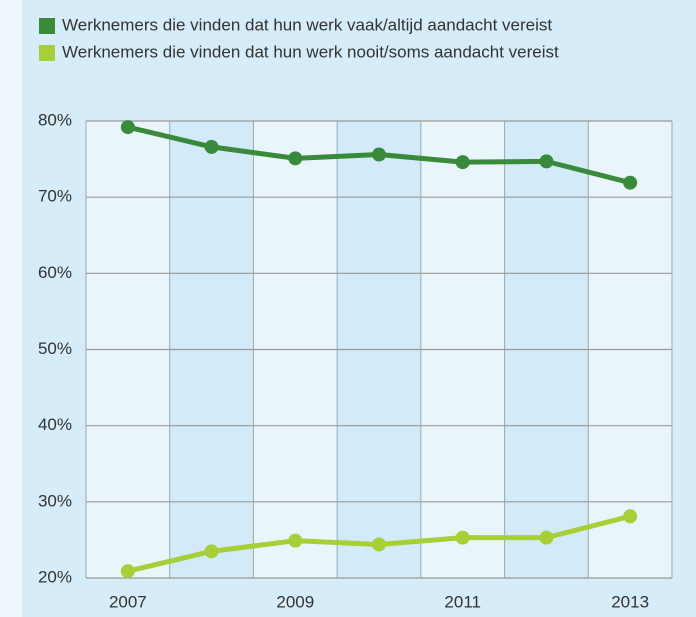 The height and width of the screenshot is (617, 696). What do you see at coordinates (55, 348) in the screenshot?
I see `y-tick-label: 50%` at bounding box center [55, 348].